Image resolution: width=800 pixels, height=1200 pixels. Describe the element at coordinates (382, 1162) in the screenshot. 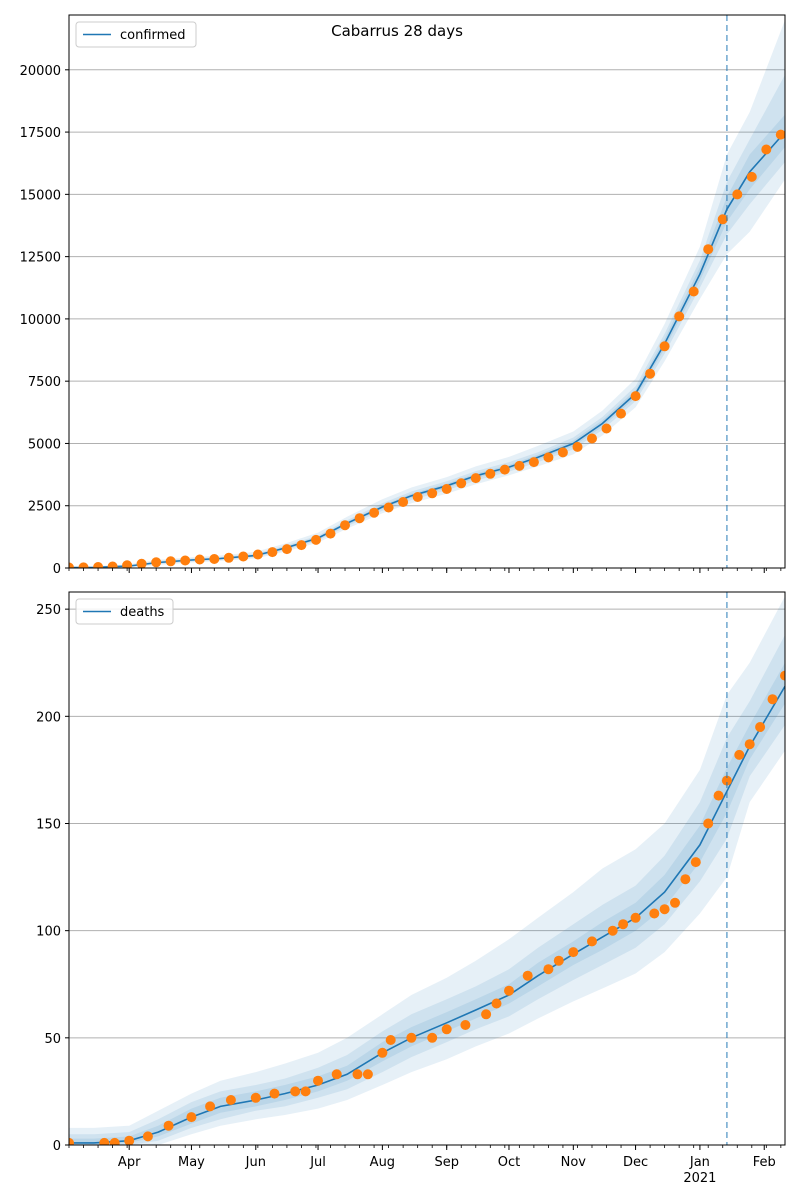

I see `x-tick-label: Aug` at that location.